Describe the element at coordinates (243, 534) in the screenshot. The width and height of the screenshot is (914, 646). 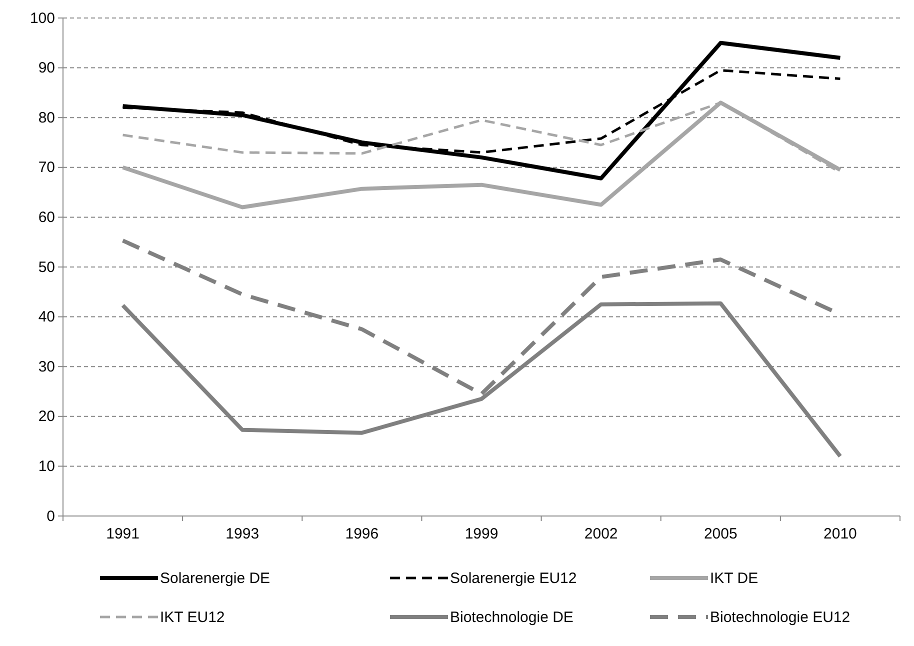
I see `x-tick-label: 1993` at that location.